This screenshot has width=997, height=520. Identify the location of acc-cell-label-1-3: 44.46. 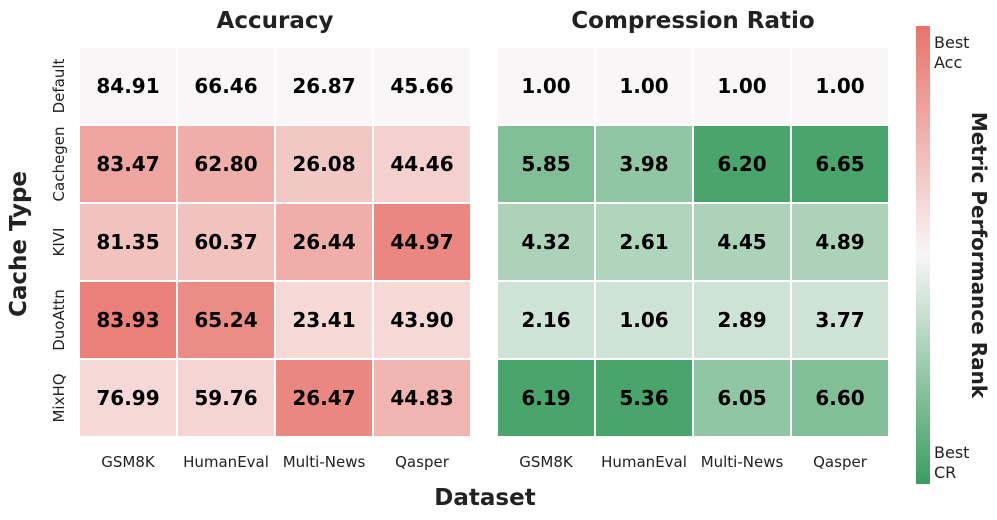
(421, 164).